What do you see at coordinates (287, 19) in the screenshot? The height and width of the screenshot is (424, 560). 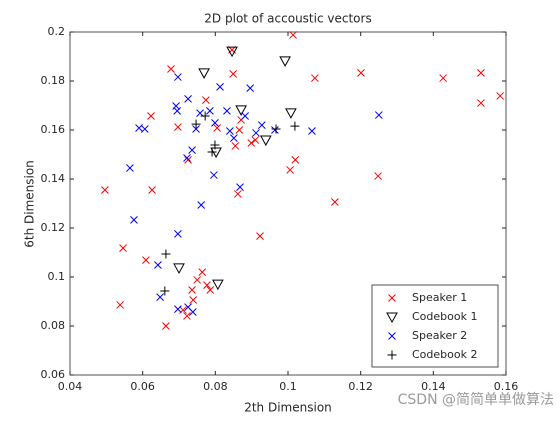 I see `chart-title: 2D plot of accoustic vectors` at bounding box center [287, 19].